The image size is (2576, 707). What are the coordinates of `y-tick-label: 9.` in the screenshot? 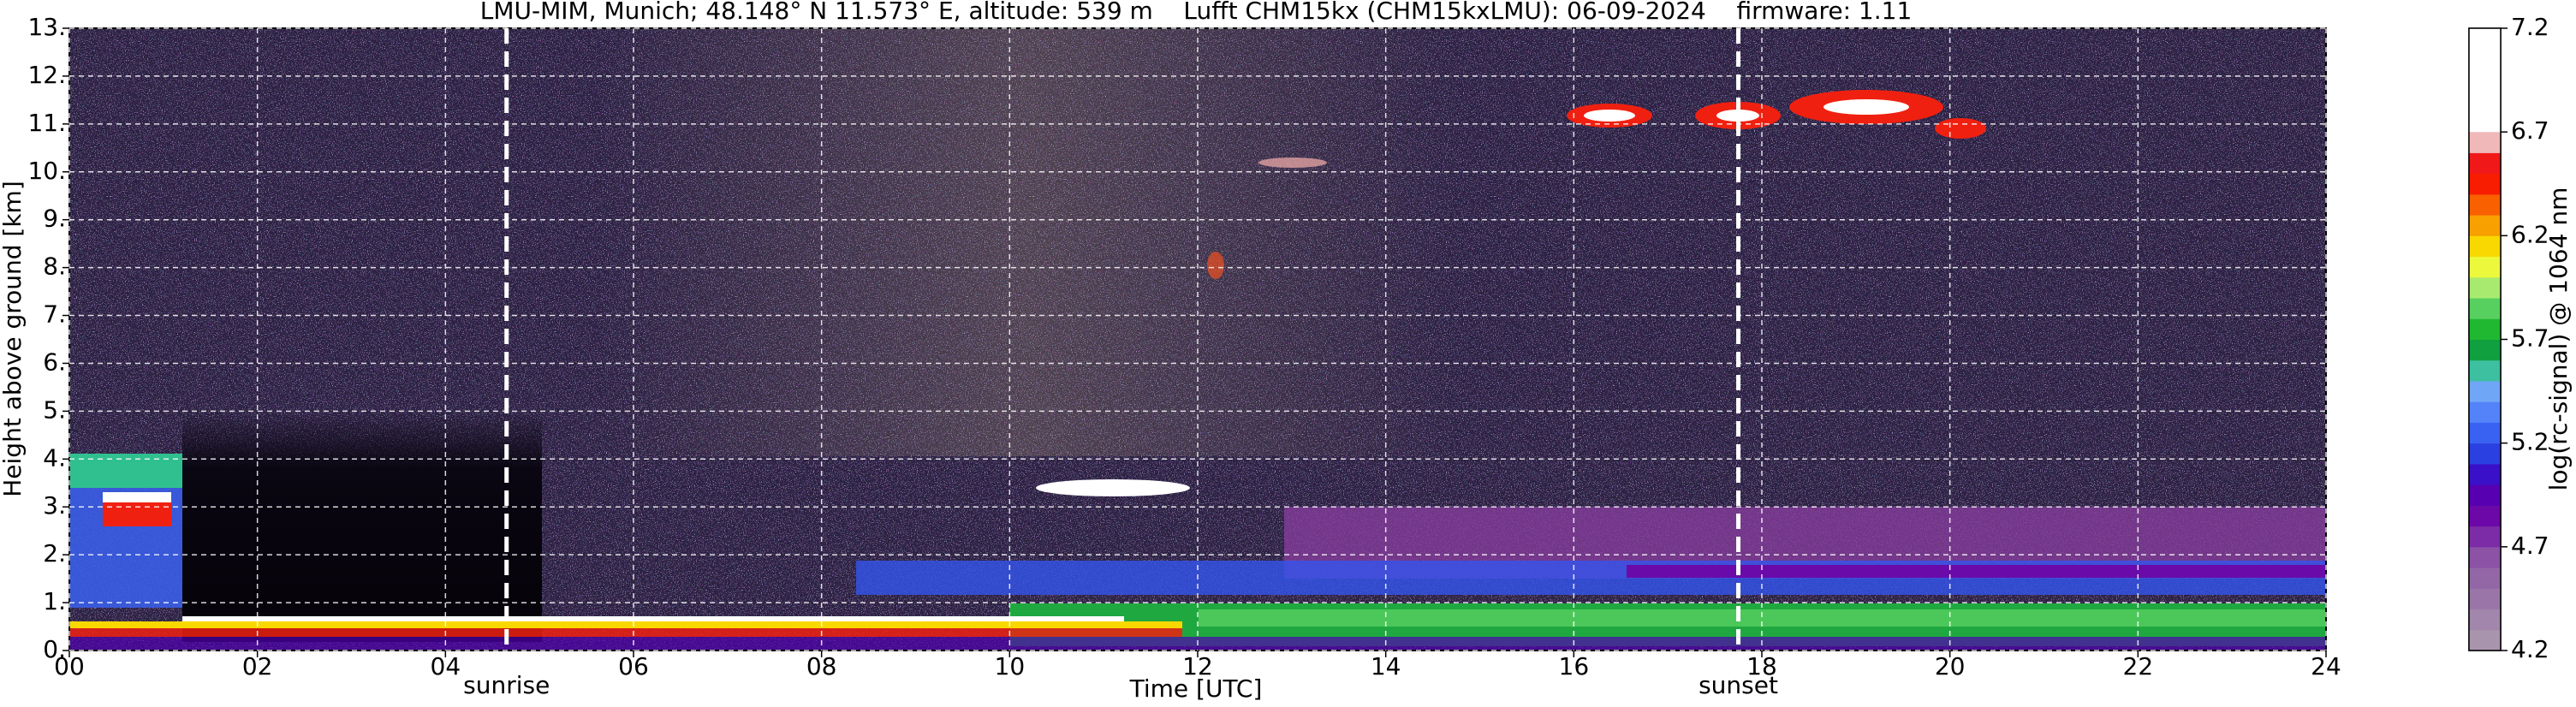 It's located at (55, 219).